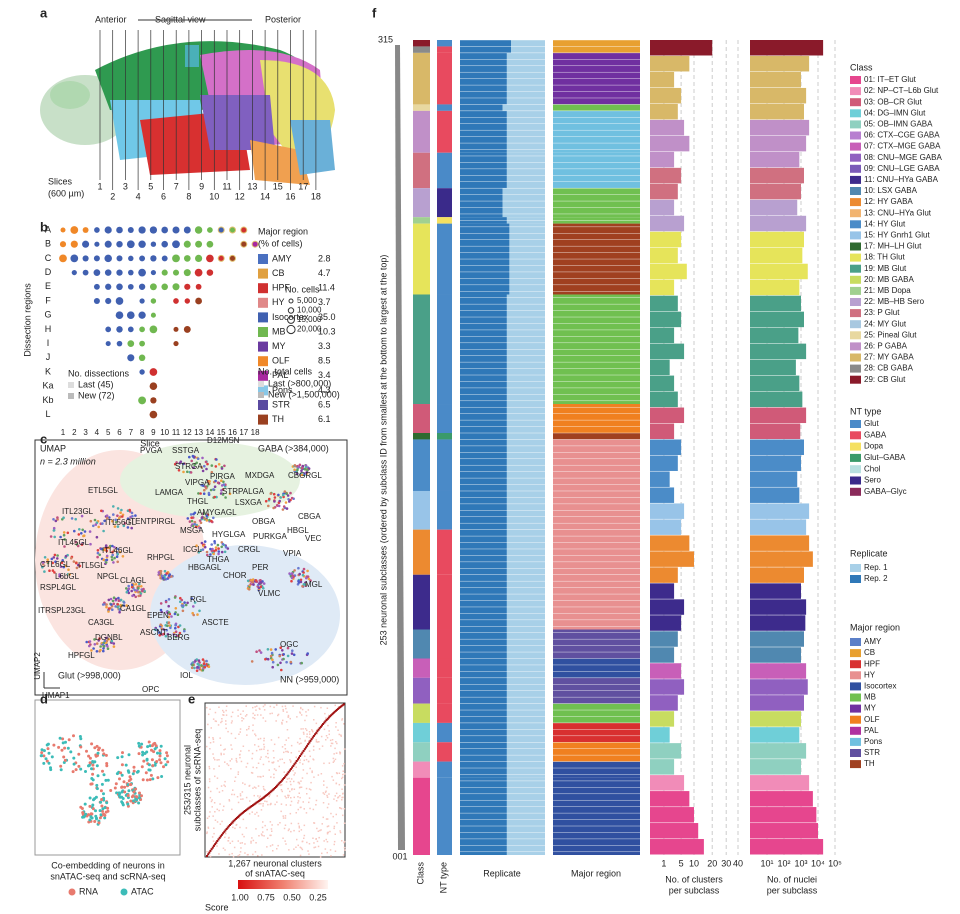  I want to click on legend-entry: Glut–GABA, so click(885, 457).